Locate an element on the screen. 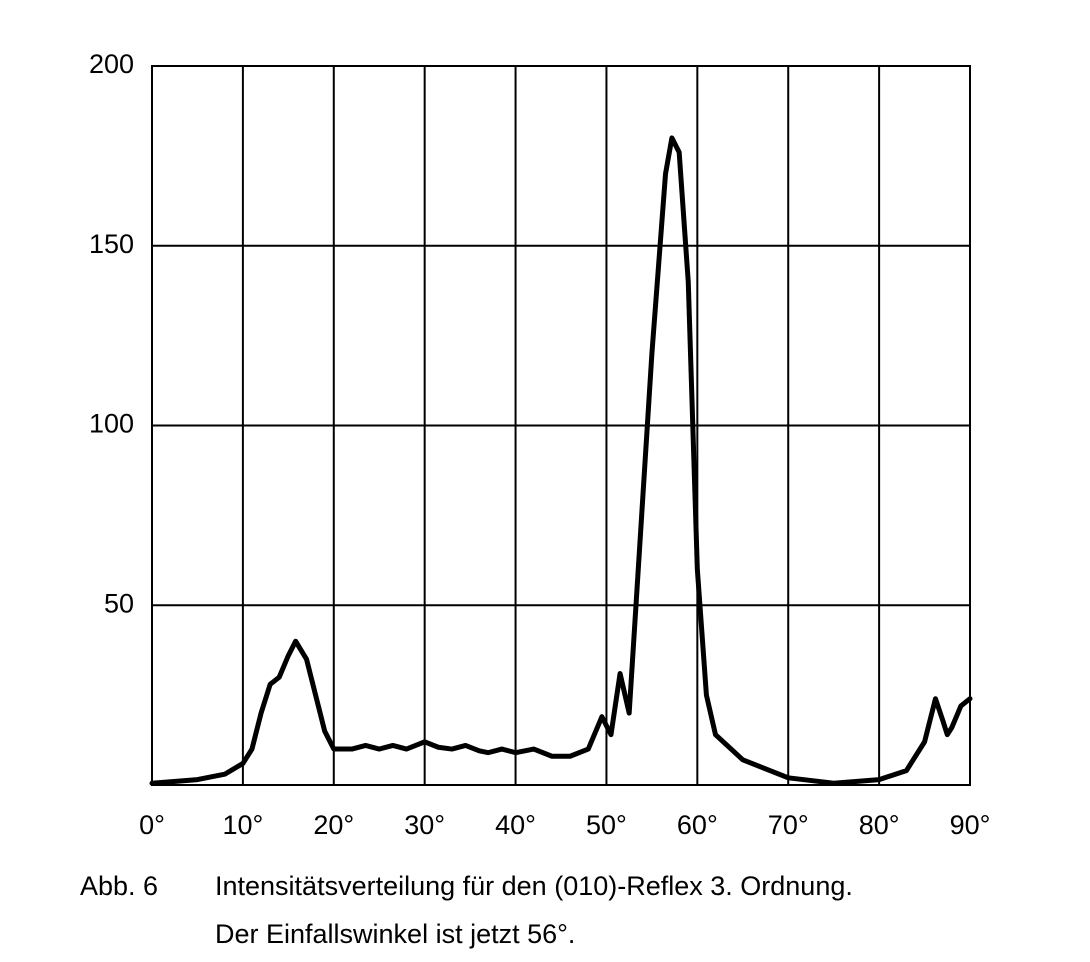  x-tick-label: 50° is located at coordinates (606, 825).